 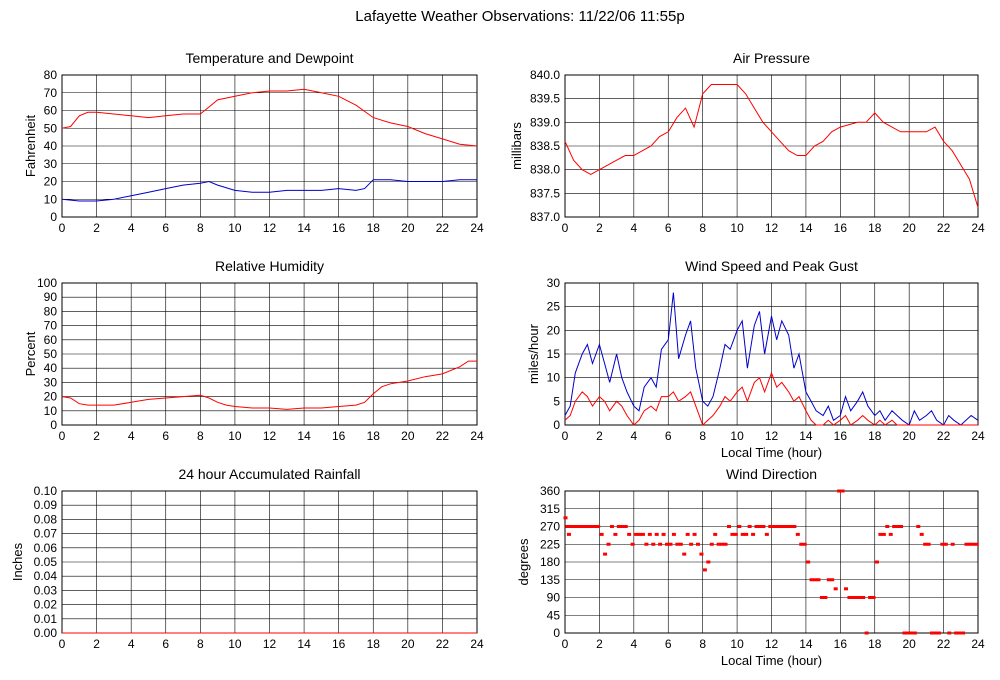 I want to click on y-tick-label: 0.08, so click(x=46, y=519).